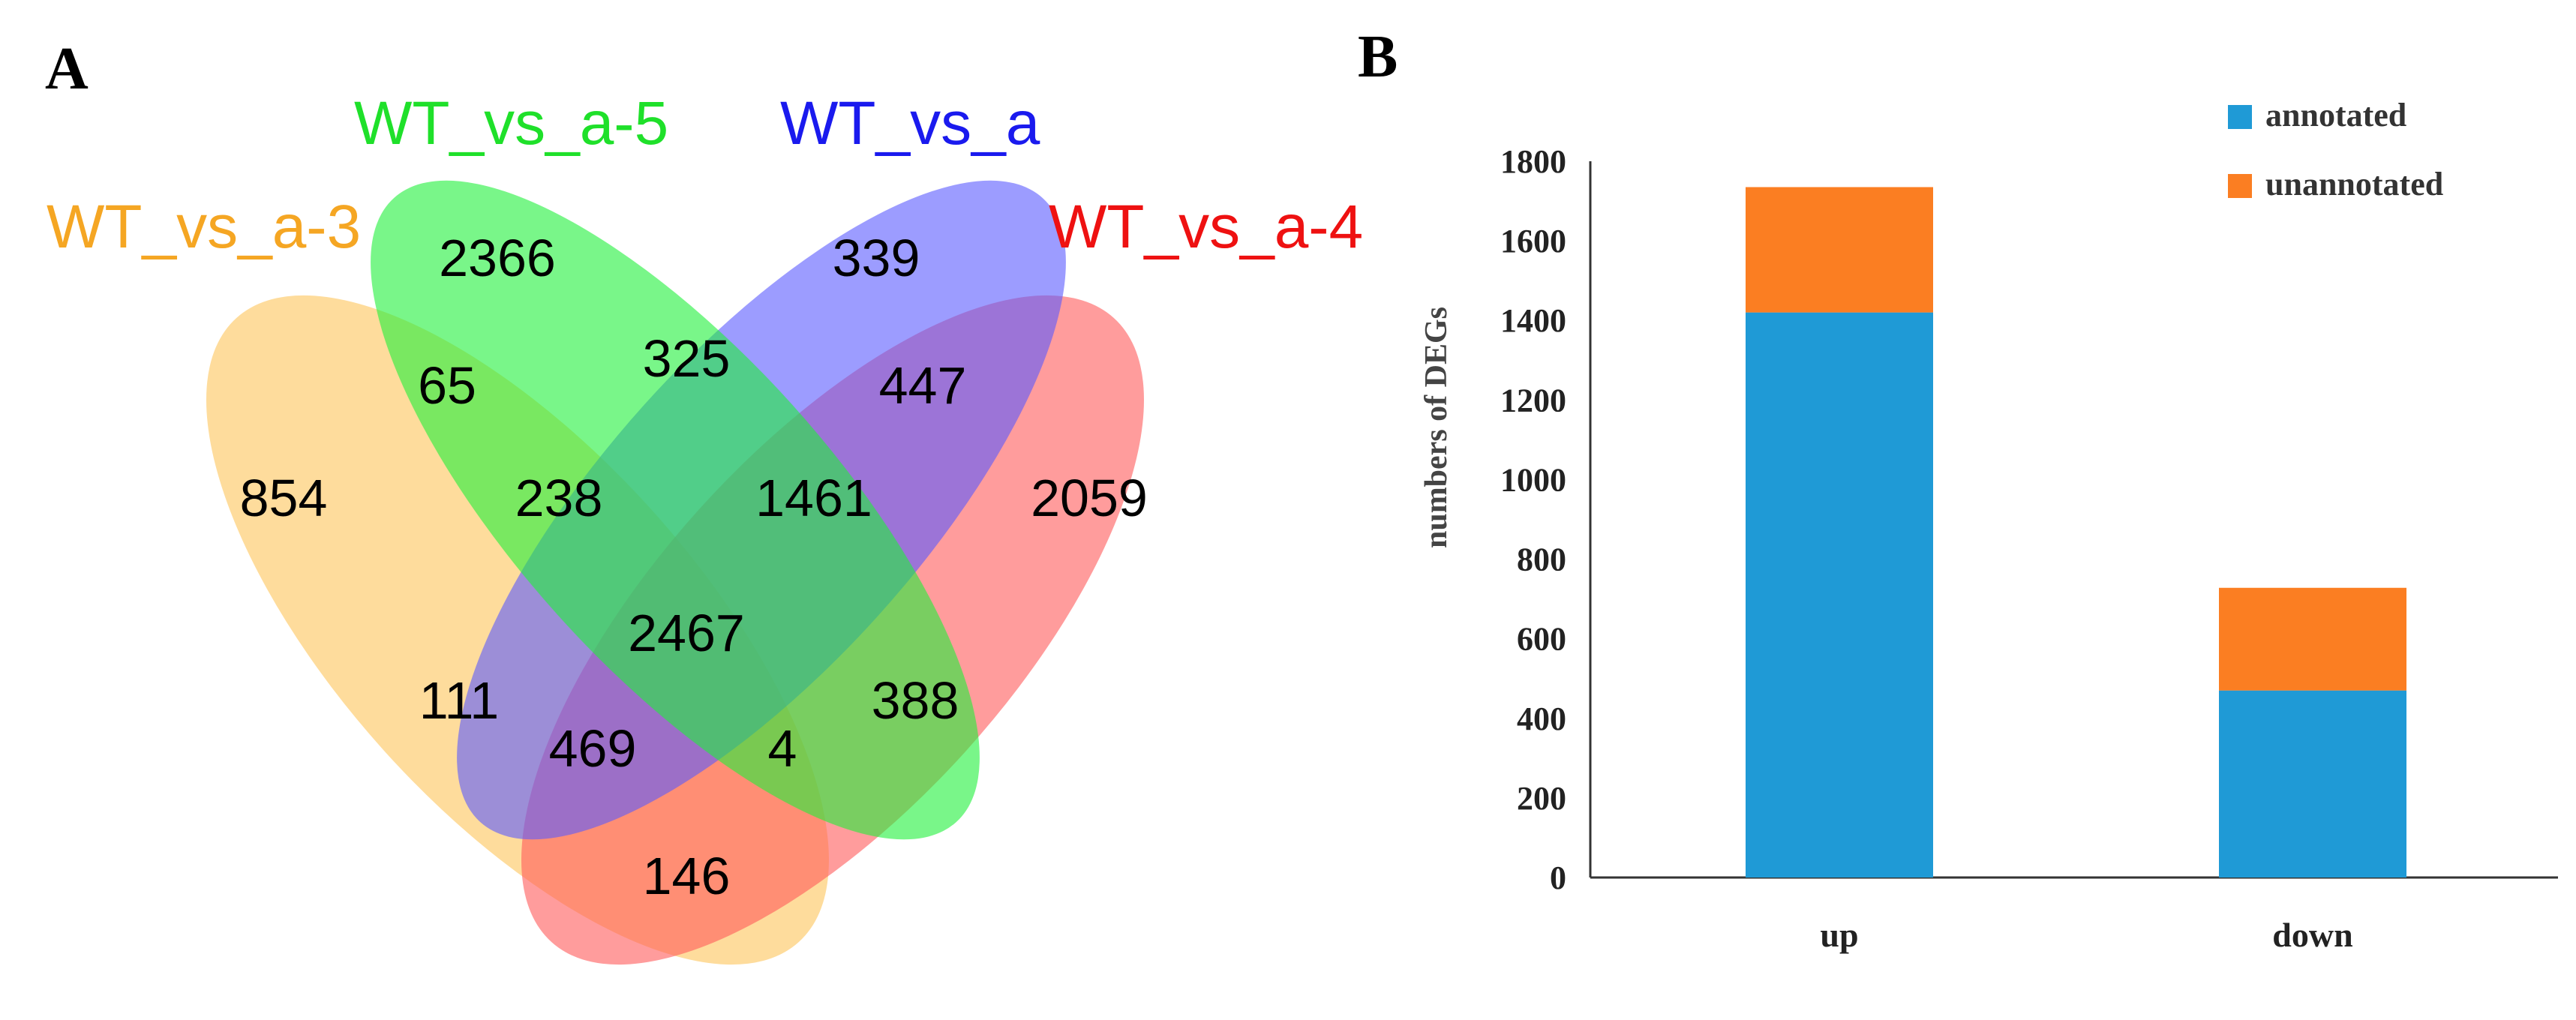  Describe the element at coordinates (1541, 560) in the screenshot. I see `y-tick-label: 800` at that location.